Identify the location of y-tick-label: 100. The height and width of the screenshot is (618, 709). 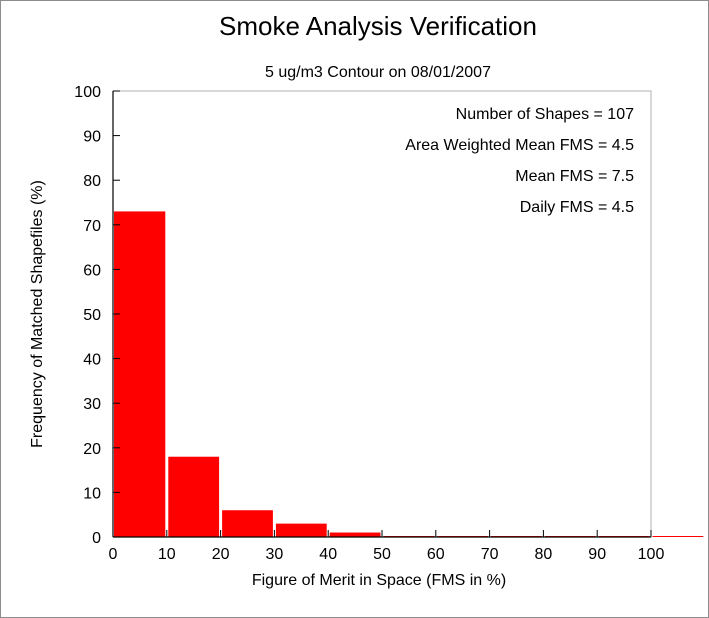
(87, 92).